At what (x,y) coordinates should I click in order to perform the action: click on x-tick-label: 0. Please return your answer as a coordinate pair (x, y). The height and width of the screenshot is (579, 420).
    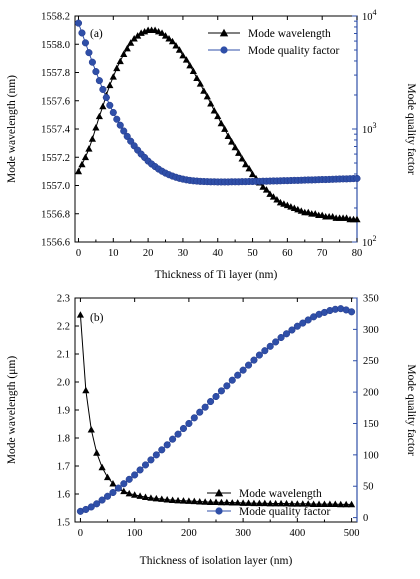
    Looking at the image, I should click on (78, 253).